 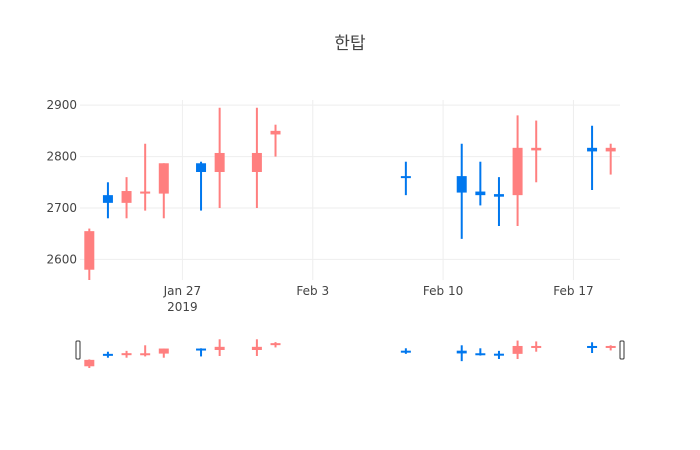 I want to click on x-tick-label: Feb 10, so click(x=443, y=291).